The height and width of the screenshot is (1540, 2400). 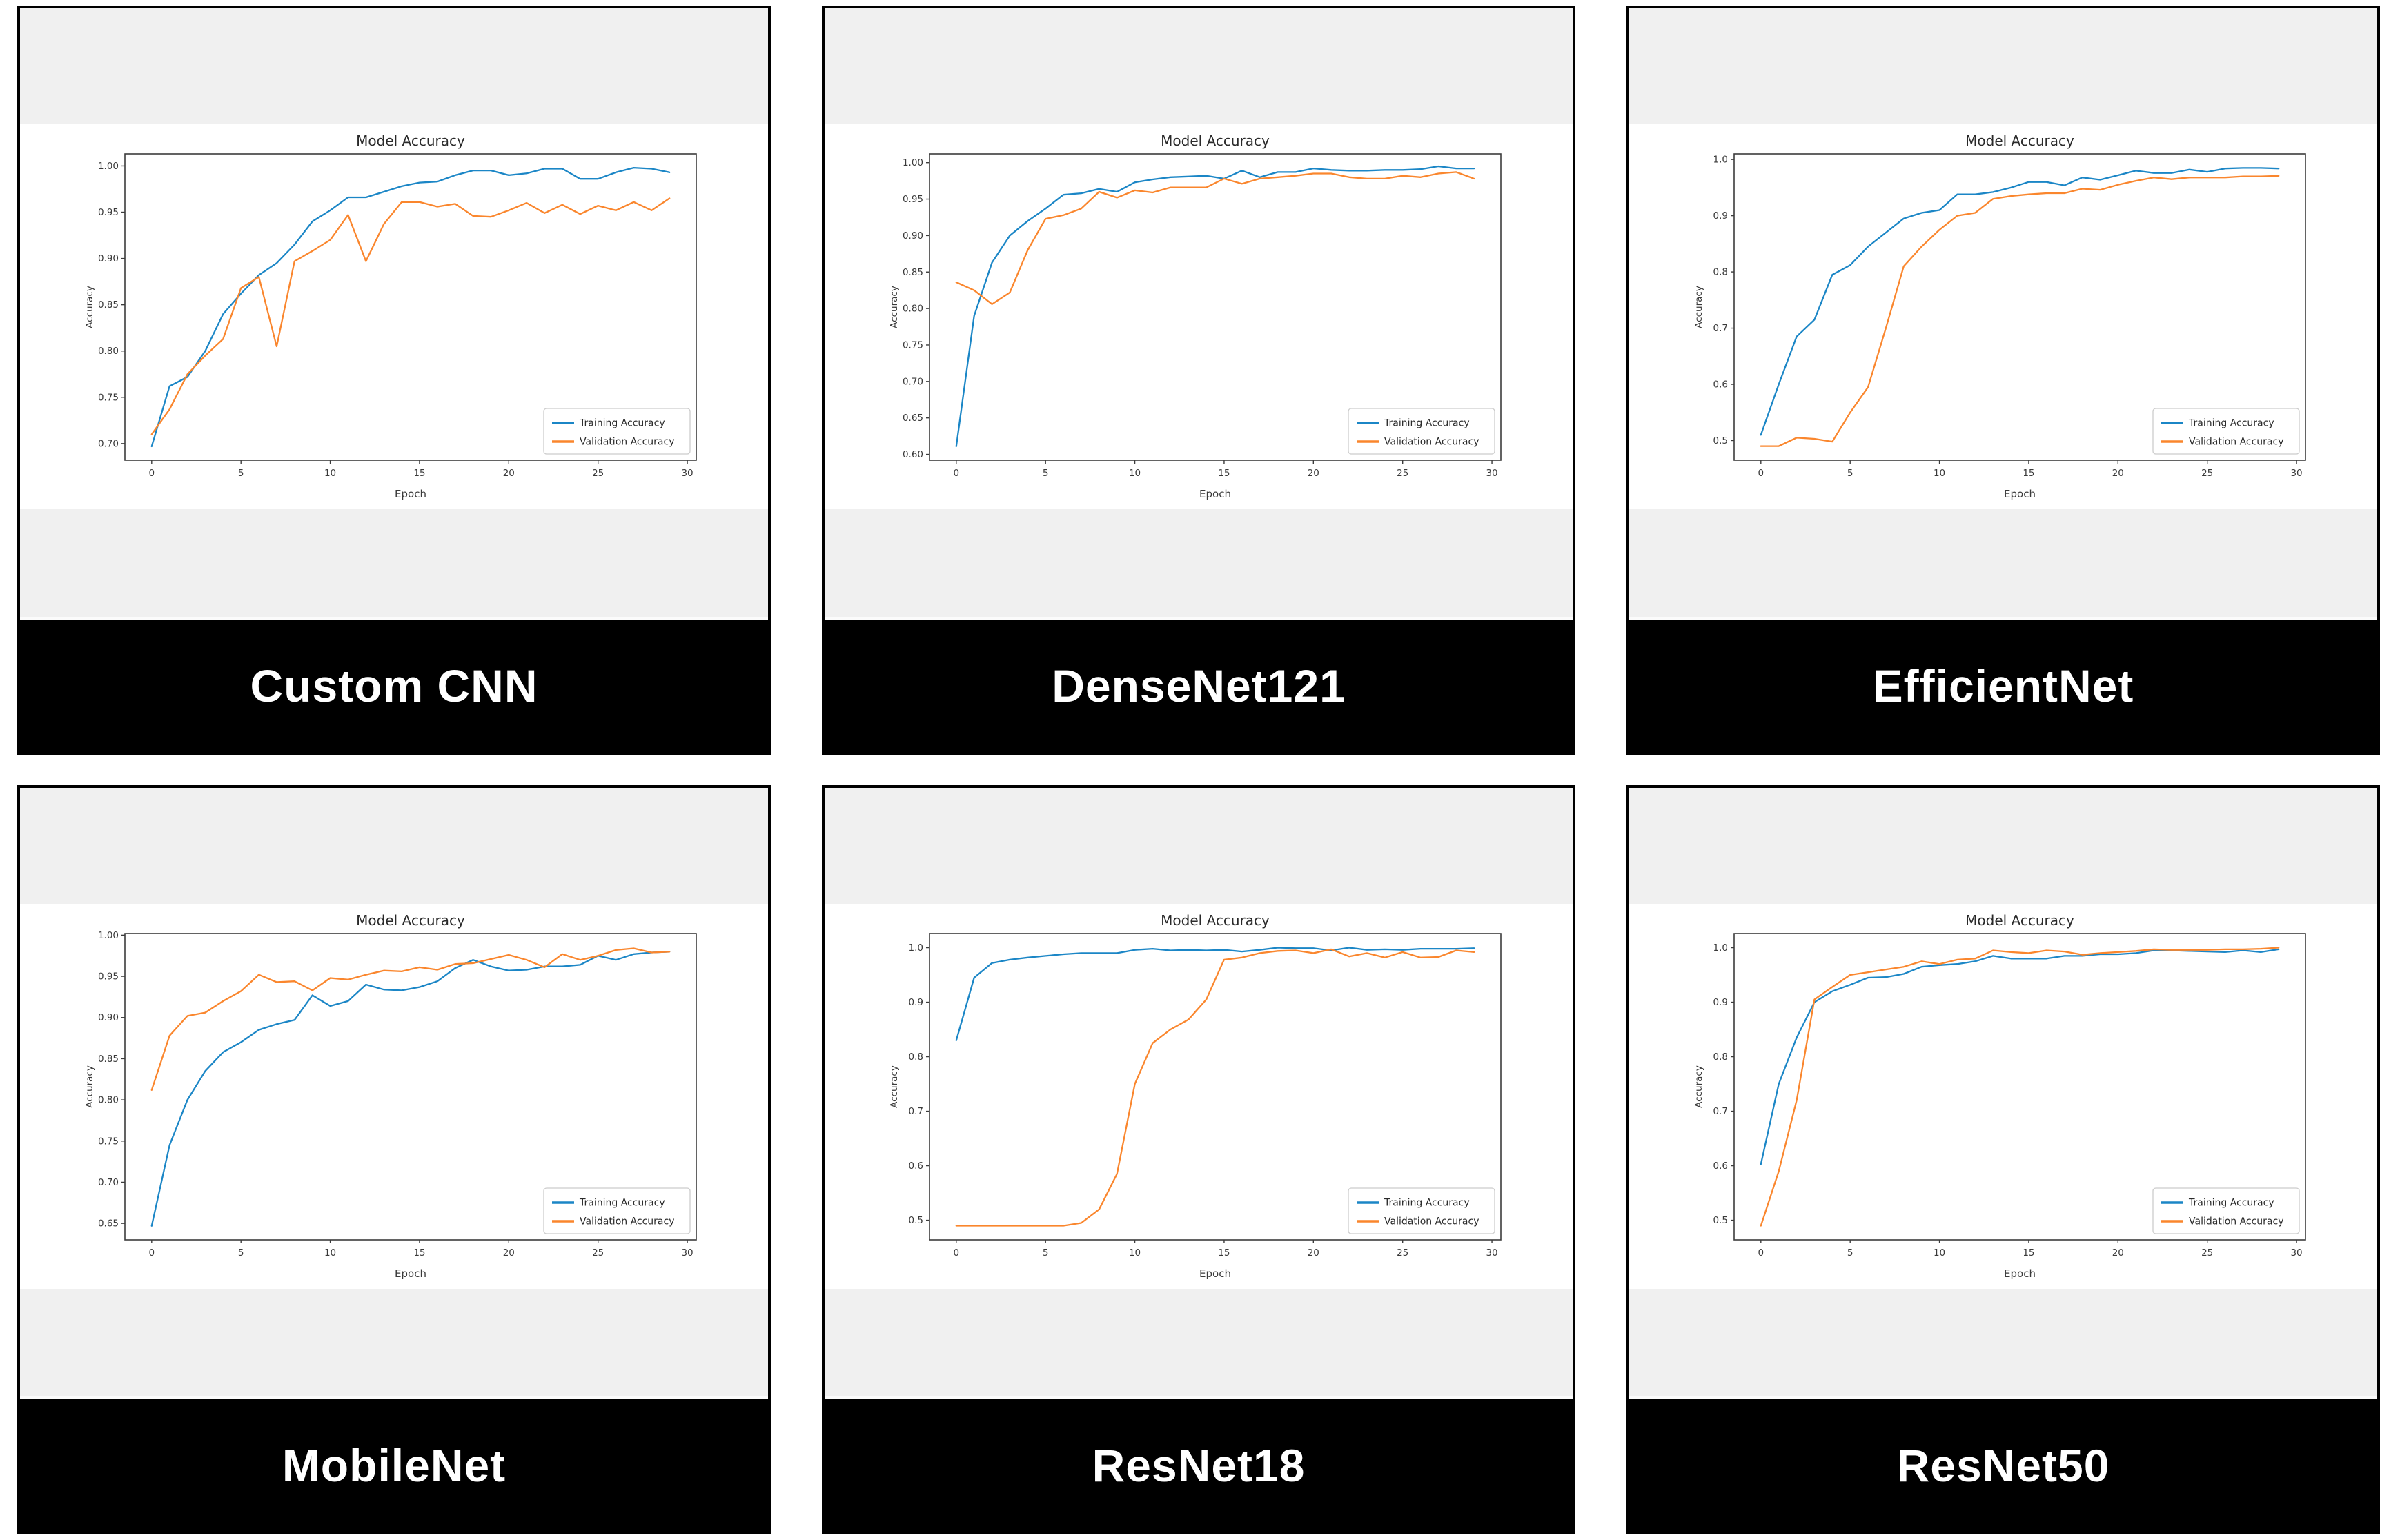 I want to click on svg-text: 0.80, so click(x=109, y=351).